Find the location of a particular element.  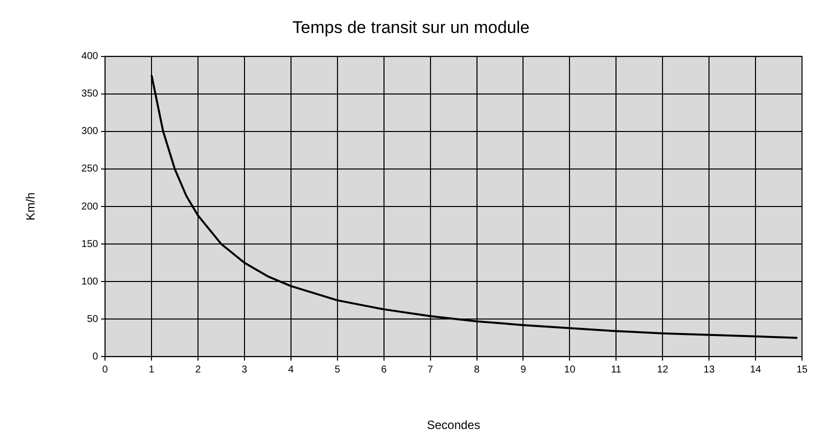

chart-title: Temps de transit sur un module is located at coordinates (411, 27).